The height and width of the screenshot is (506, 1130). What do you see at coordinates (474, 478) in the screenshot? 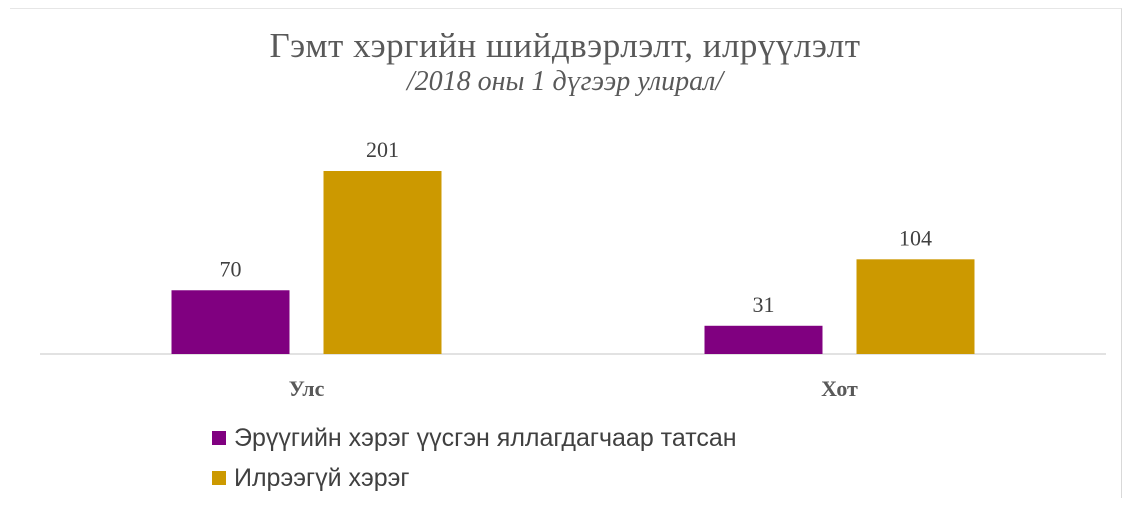
I see `legend-item-series-2: Илрээгүй хэрэг` at bounding box center [474, 478].